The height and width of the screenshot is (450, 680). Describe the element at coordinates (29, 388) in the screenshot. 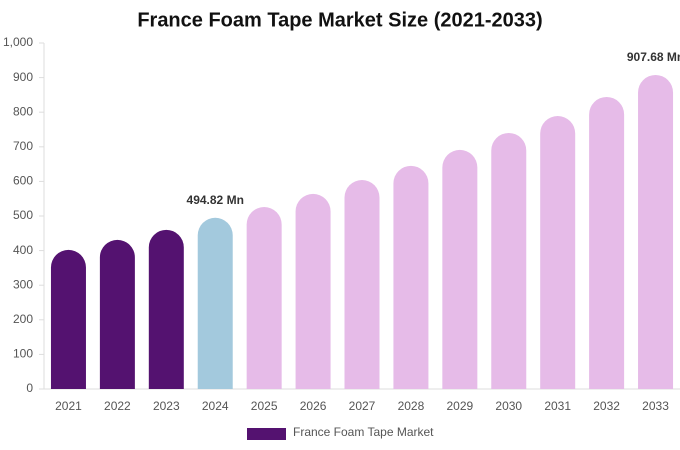

I see `y-tick-label: 0` at that location.